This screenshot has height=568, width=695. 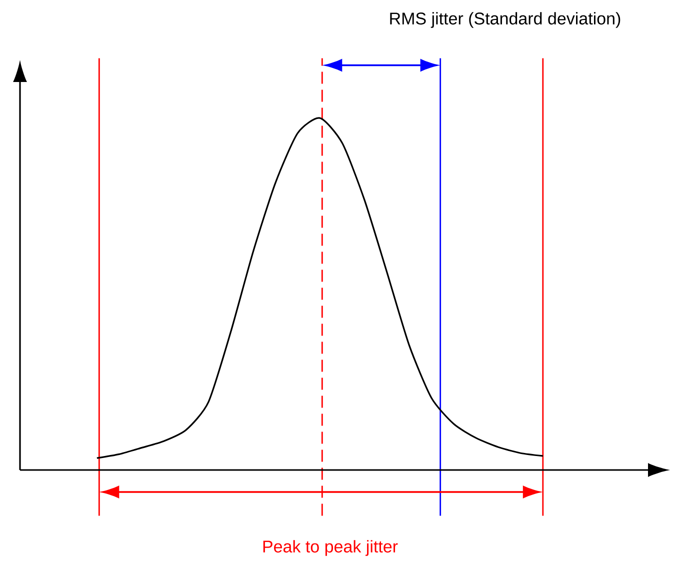 I want to click on text: RMS jitter (Standard deviation), so click(x=505, y=20).